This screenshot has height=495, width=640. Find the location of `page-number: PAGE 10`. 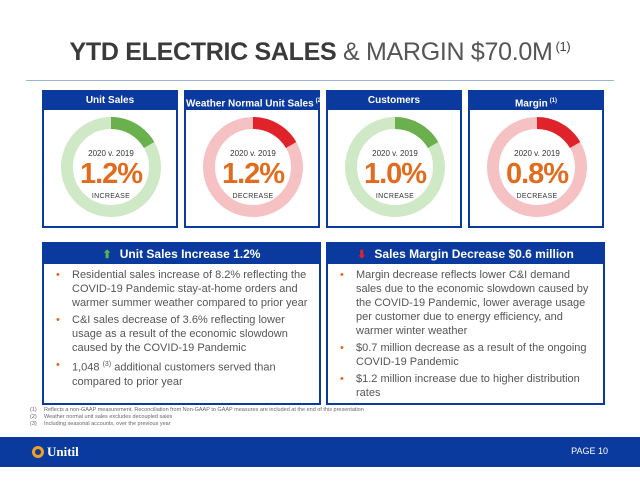

page-number: PAGE 10 is located at coordinates (589, 451).